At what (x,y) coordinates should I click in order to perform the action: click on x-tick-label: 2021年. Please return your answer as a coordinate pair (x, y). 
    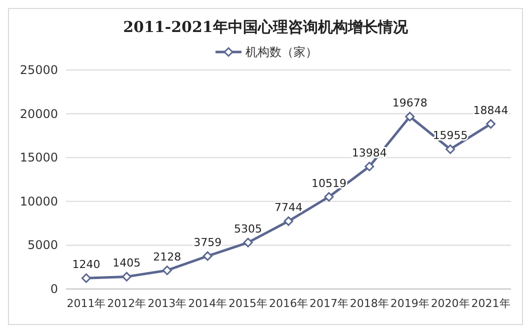
    Looking at the image, I should click on (490, 303).